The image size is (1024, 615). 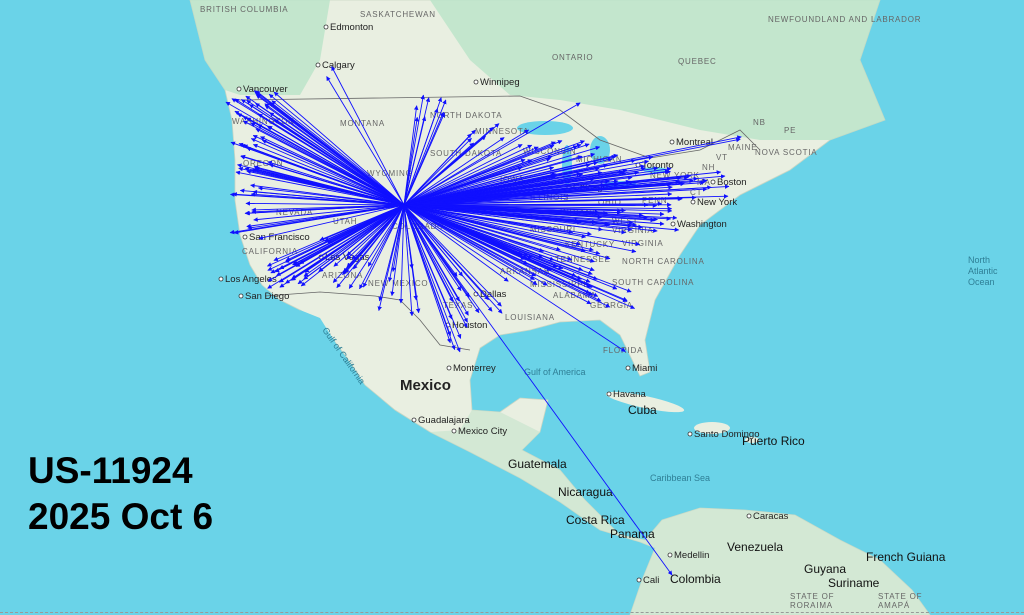 What do you see at coordinates (773, 441) in the screenshot?
I see `map-label: Puerto Rico` at bounding box center [773, 441].